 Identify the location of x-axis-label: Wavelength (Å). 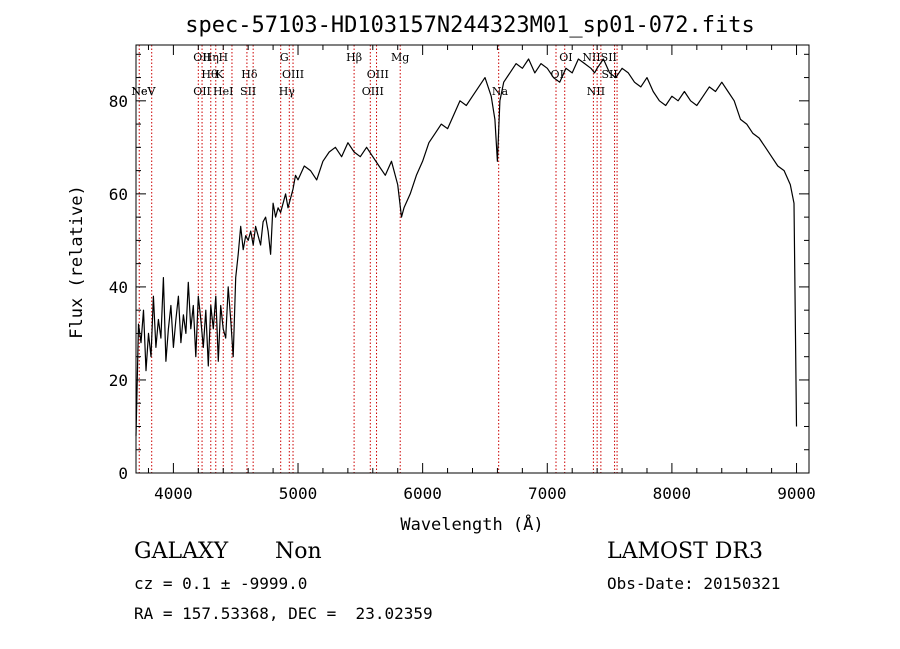
(471, 524).